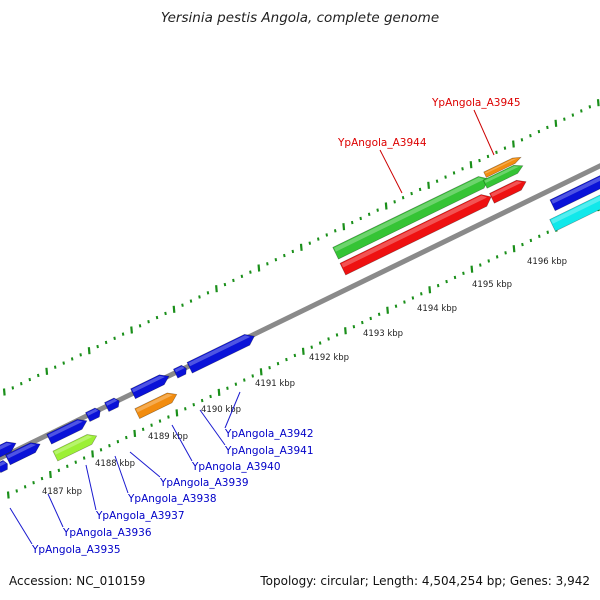 The image size is (600, 600). Describe the element at coordinates (75, 448) in the screenshot. I see `gene-lime` at that location.